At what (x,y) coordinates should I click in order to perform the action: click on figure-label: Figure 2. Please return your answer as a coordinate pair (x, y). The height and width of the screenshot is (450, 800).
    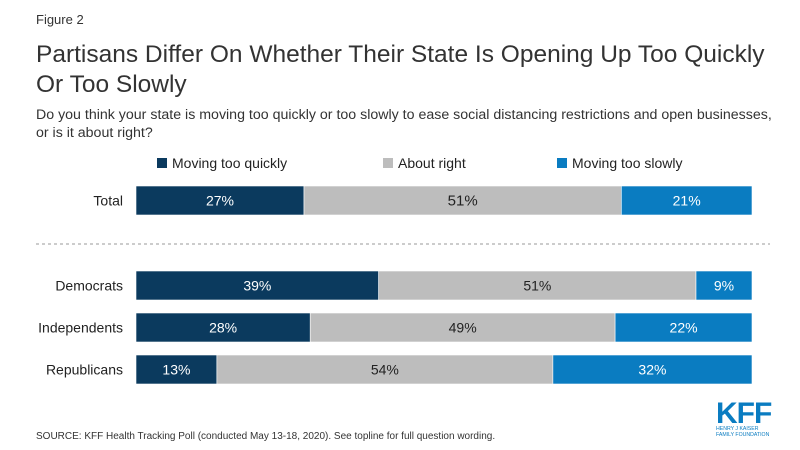
    Looking at the image, I should click on (60, 19).